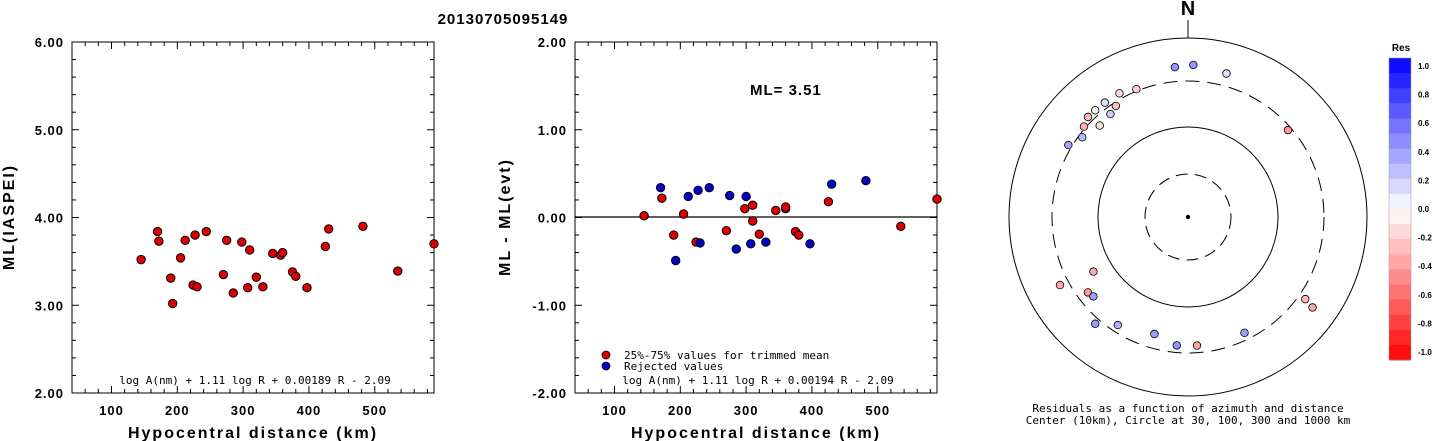 The image size is (1437, 441). I want to click on colorbar-border, so click(1400, 209).